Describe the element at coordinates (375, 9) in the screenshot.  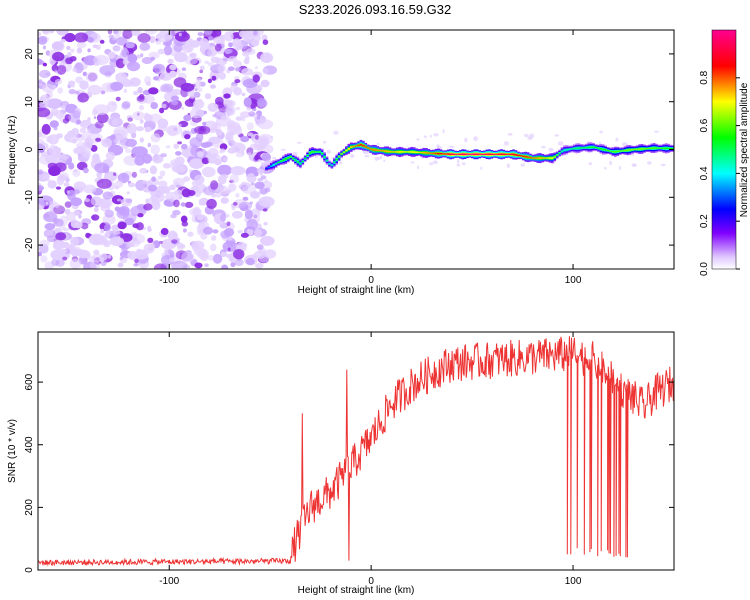
I see `chart-title: S233.2026.093.16.59.G32` at that location.